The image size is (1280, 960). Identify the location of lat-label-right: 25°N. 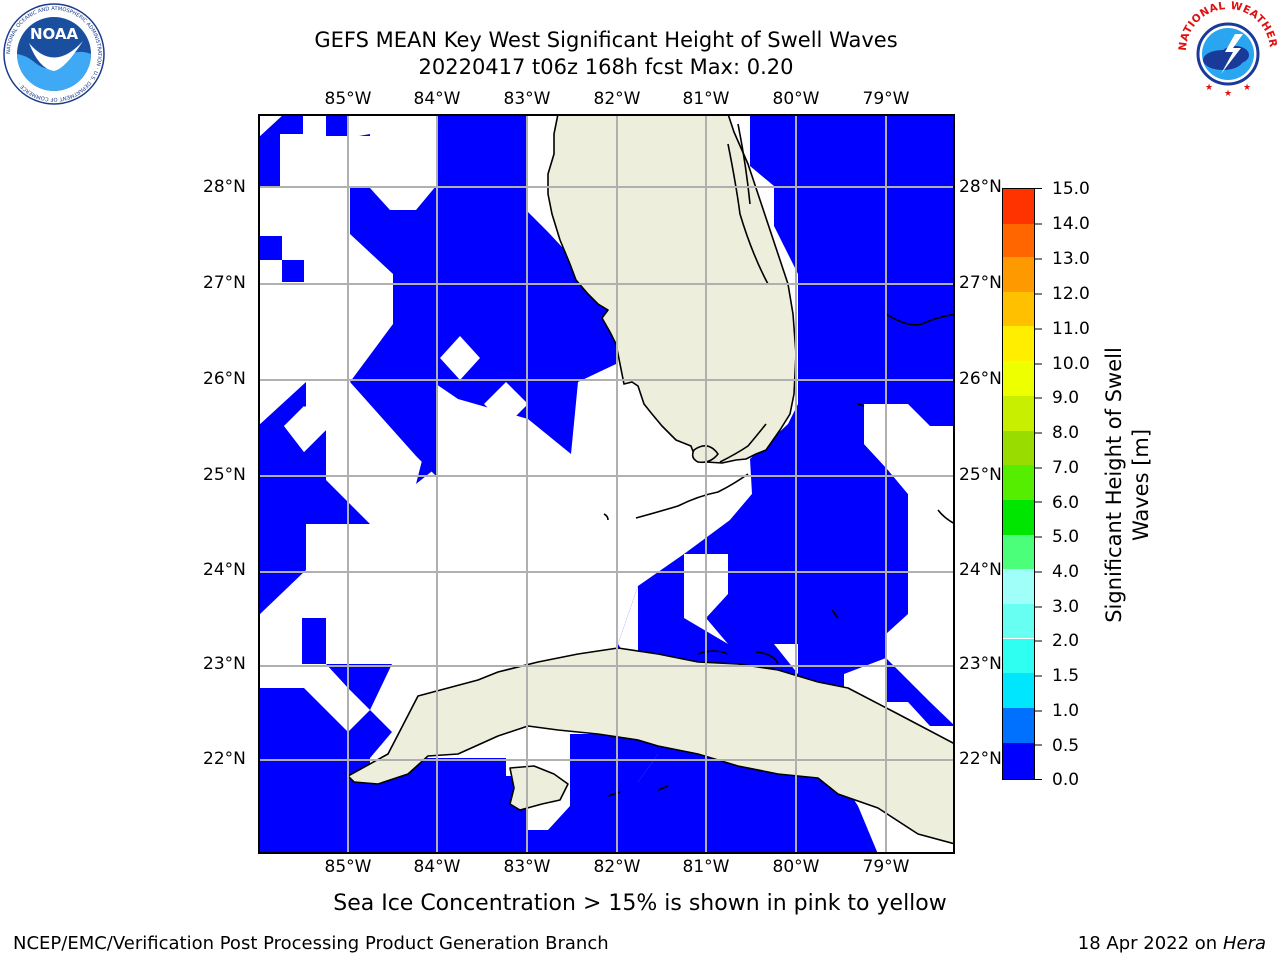
(980, 475).